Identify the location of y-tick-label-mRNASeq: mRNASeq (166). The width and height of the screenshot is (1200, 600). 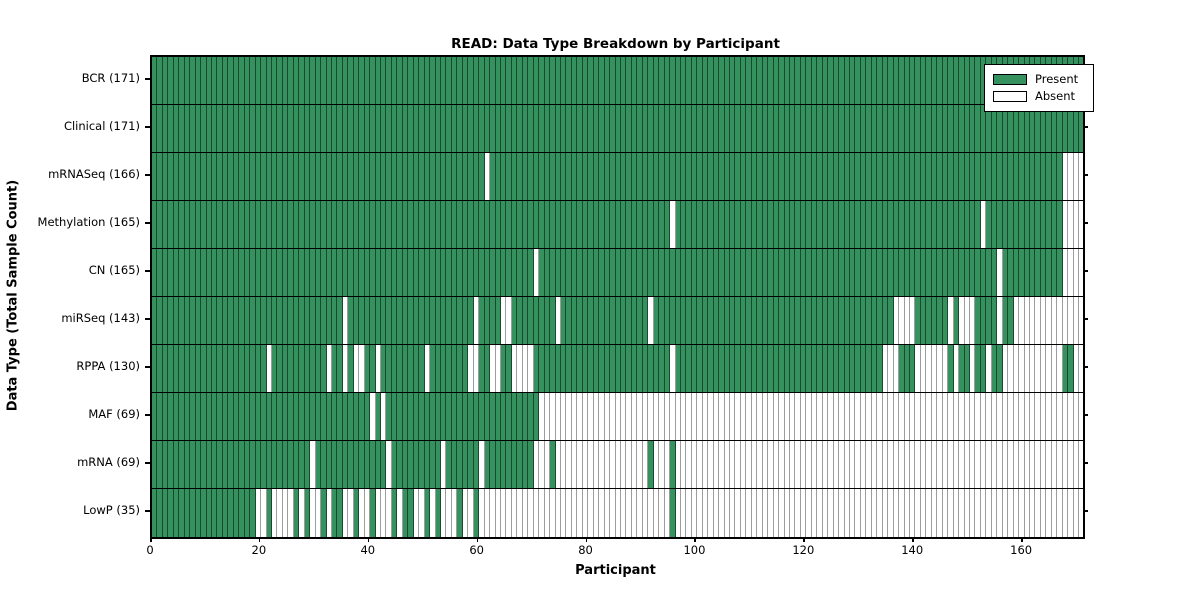
(94, 174).